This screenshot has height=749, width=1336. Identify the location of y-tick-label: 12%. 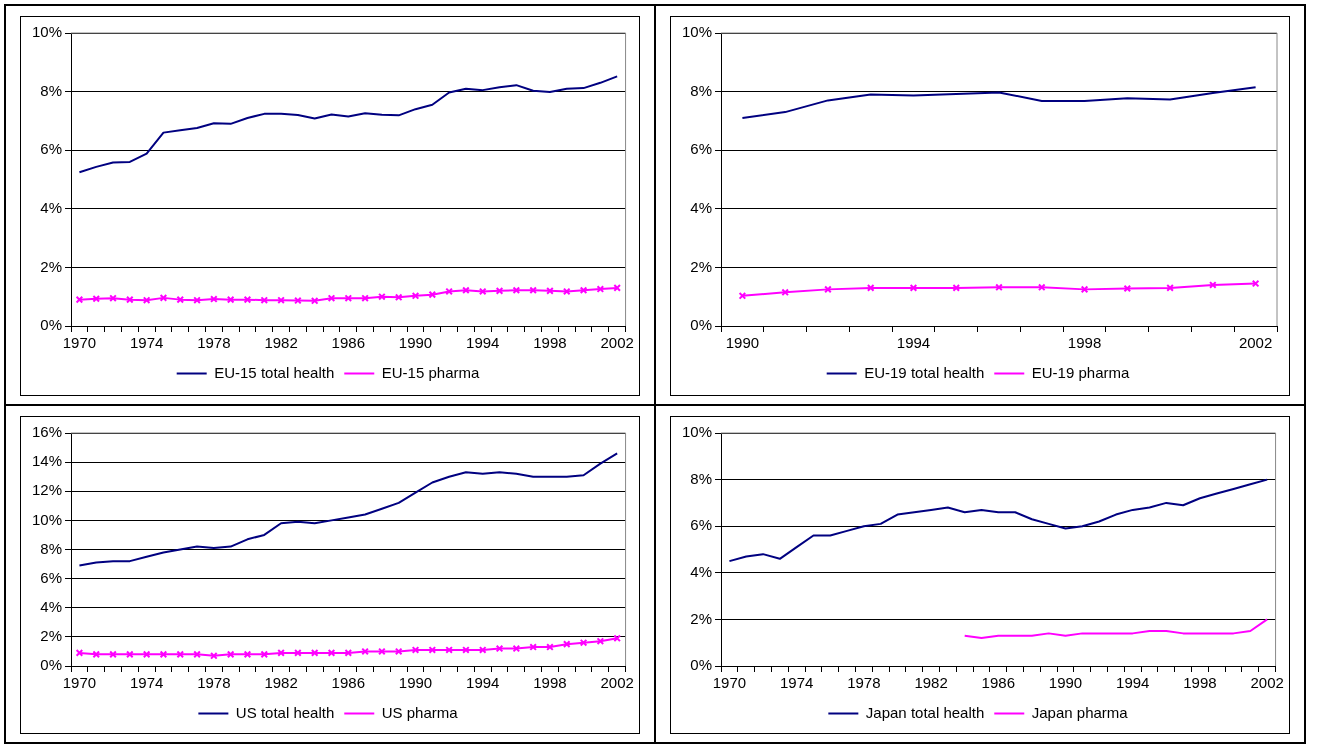
(47, 490).